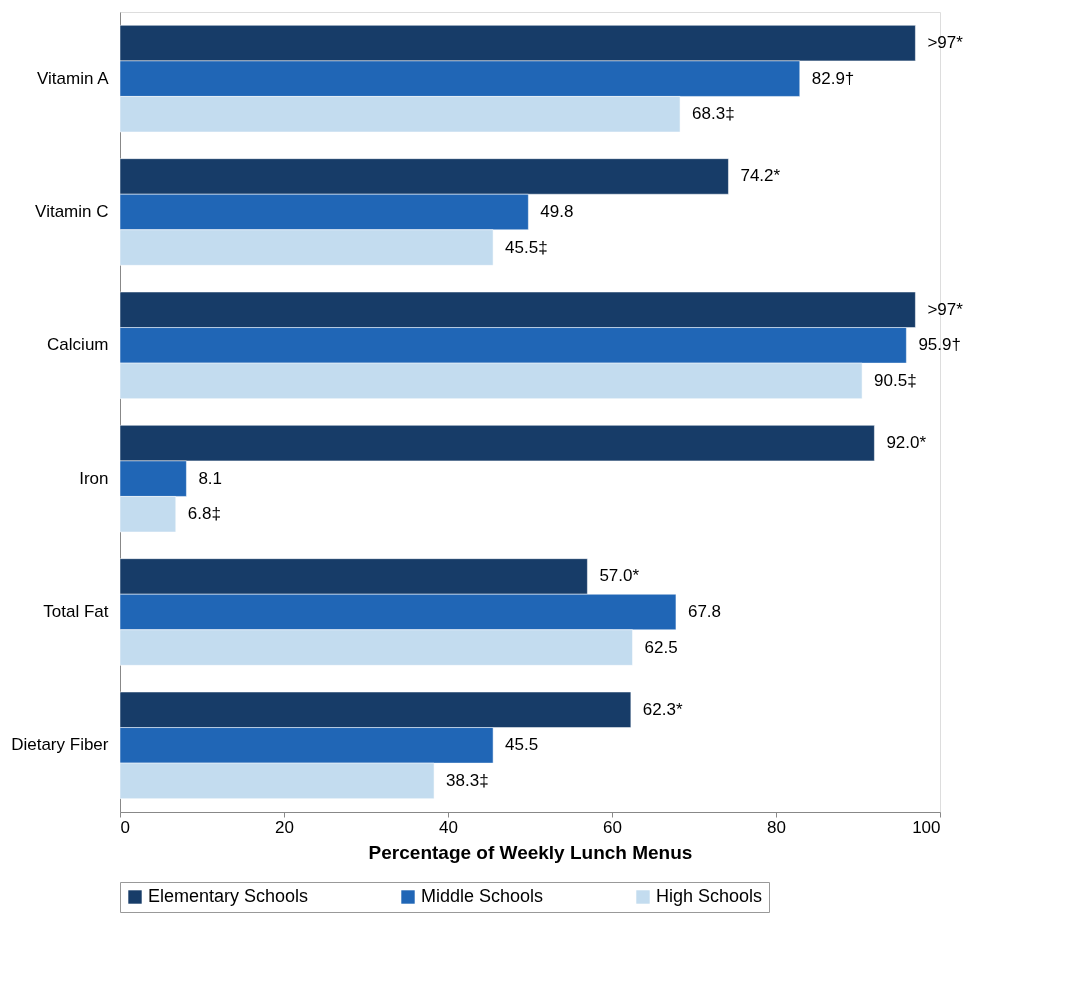 This screenshot has width=1071, height=1005. Describe the element at coordinates (467, 780) in the screenshot. I see `data-label: 38.3‡` at that location.